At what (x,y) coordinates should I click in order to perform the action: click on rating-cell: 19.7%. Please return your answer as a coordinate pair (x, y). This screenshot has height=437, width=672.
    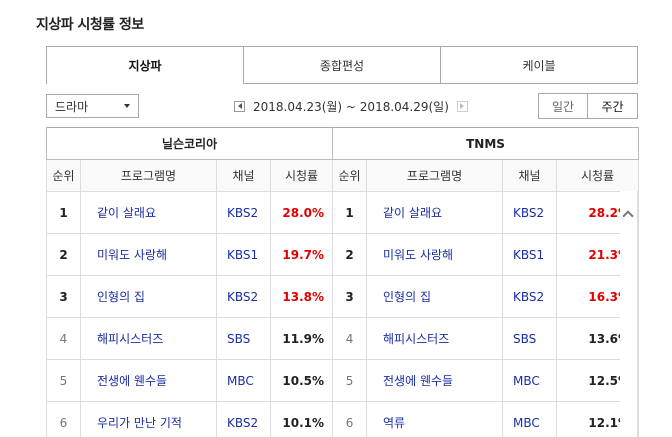
    Looking at the image, I should click on (301, 254).